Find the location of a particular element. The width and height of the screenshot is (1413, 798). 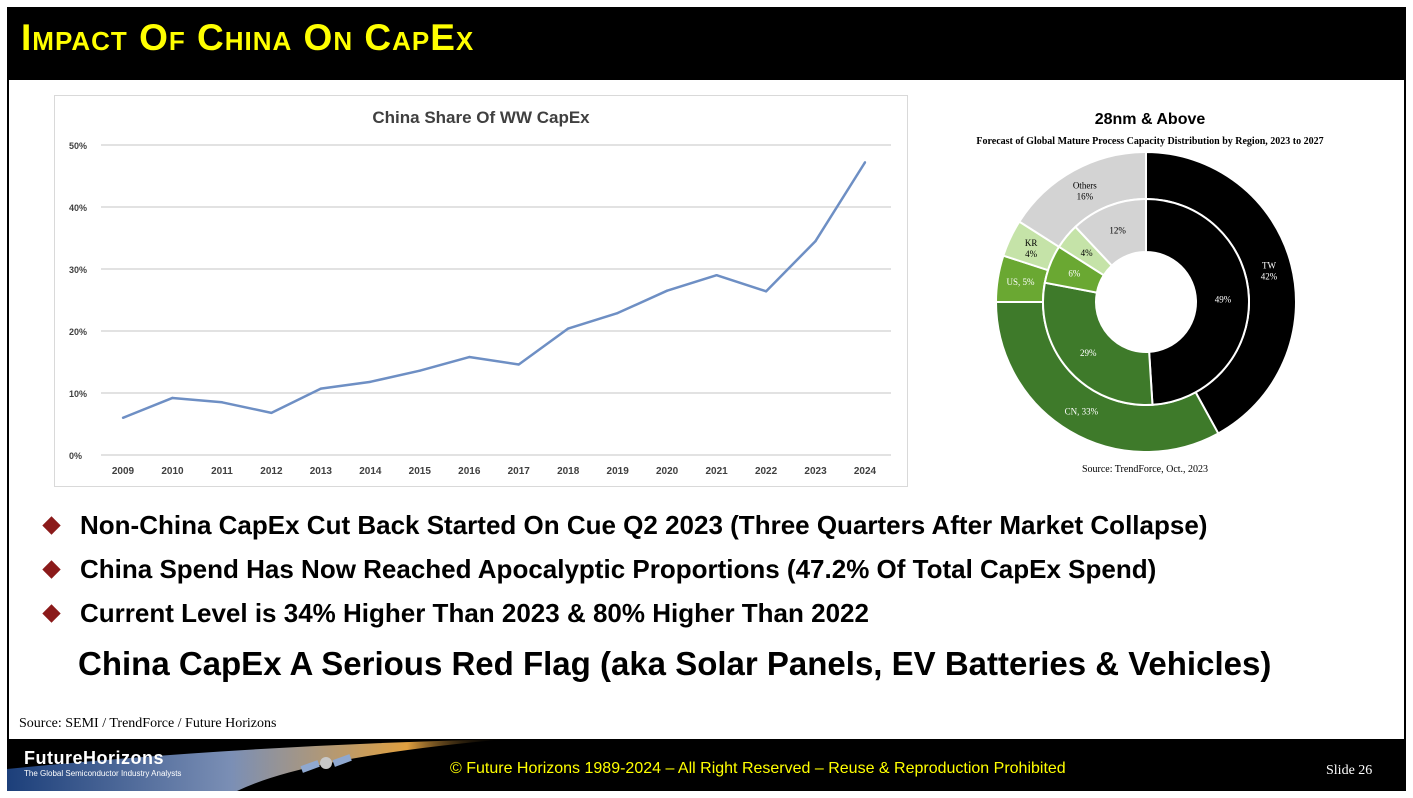

y-tick-label: 30% is located at coordinates (78, 270).